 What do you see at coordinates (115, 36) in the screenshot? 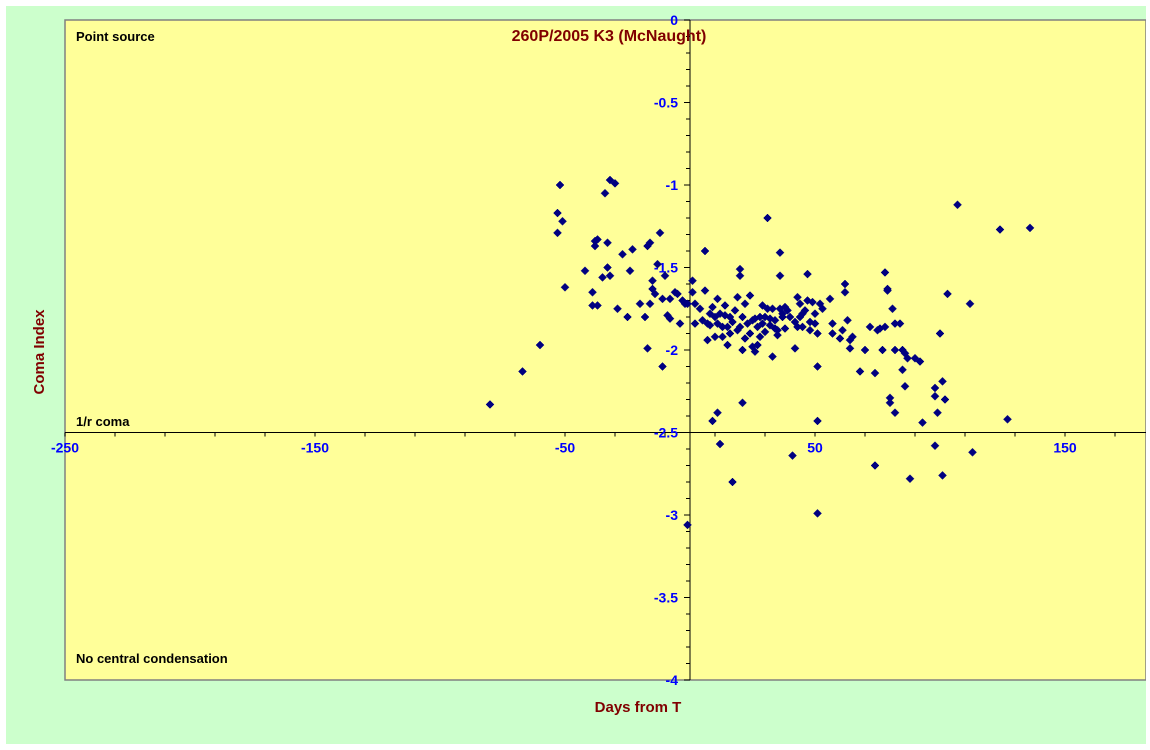
I see `annotation-point-source: Point source` at bounding box center [115, 36].